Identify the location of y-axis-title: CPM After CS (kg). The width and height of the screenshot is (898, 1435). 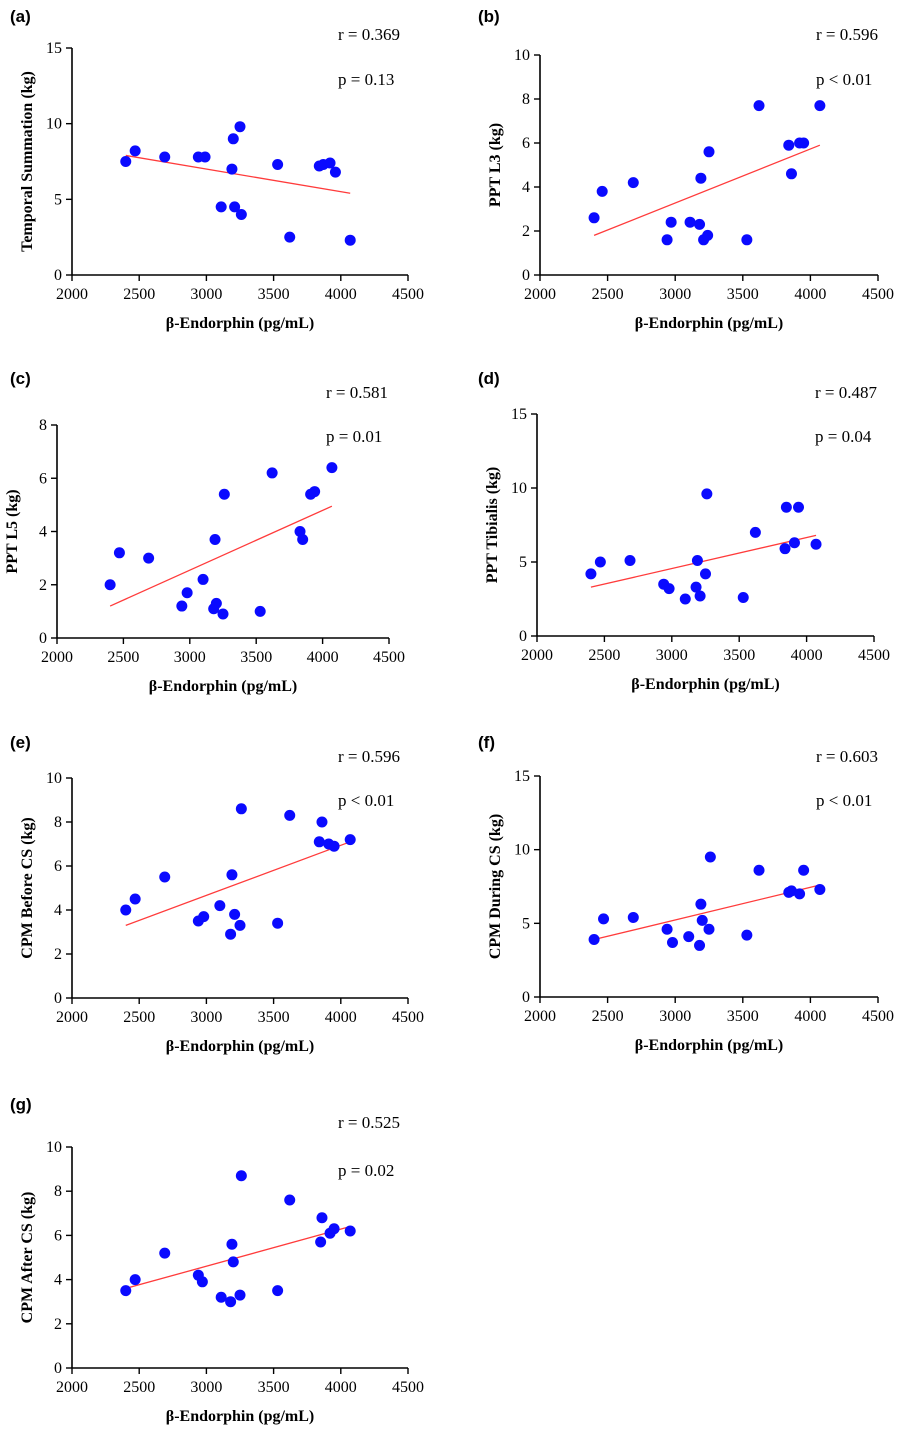
(27, 1258).